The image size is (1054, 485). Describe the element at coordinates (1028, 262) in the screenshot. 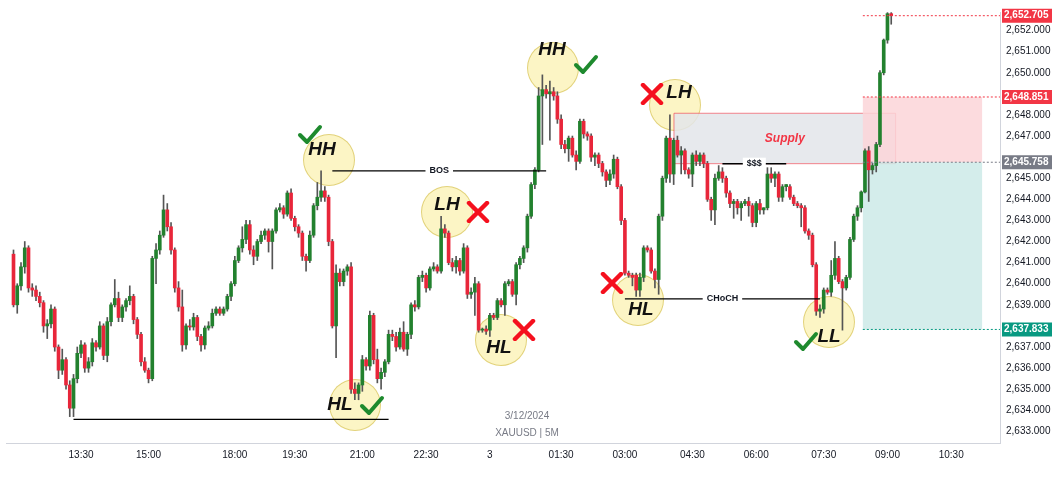

I see `y-tick-label: 2,641.000` at that location.